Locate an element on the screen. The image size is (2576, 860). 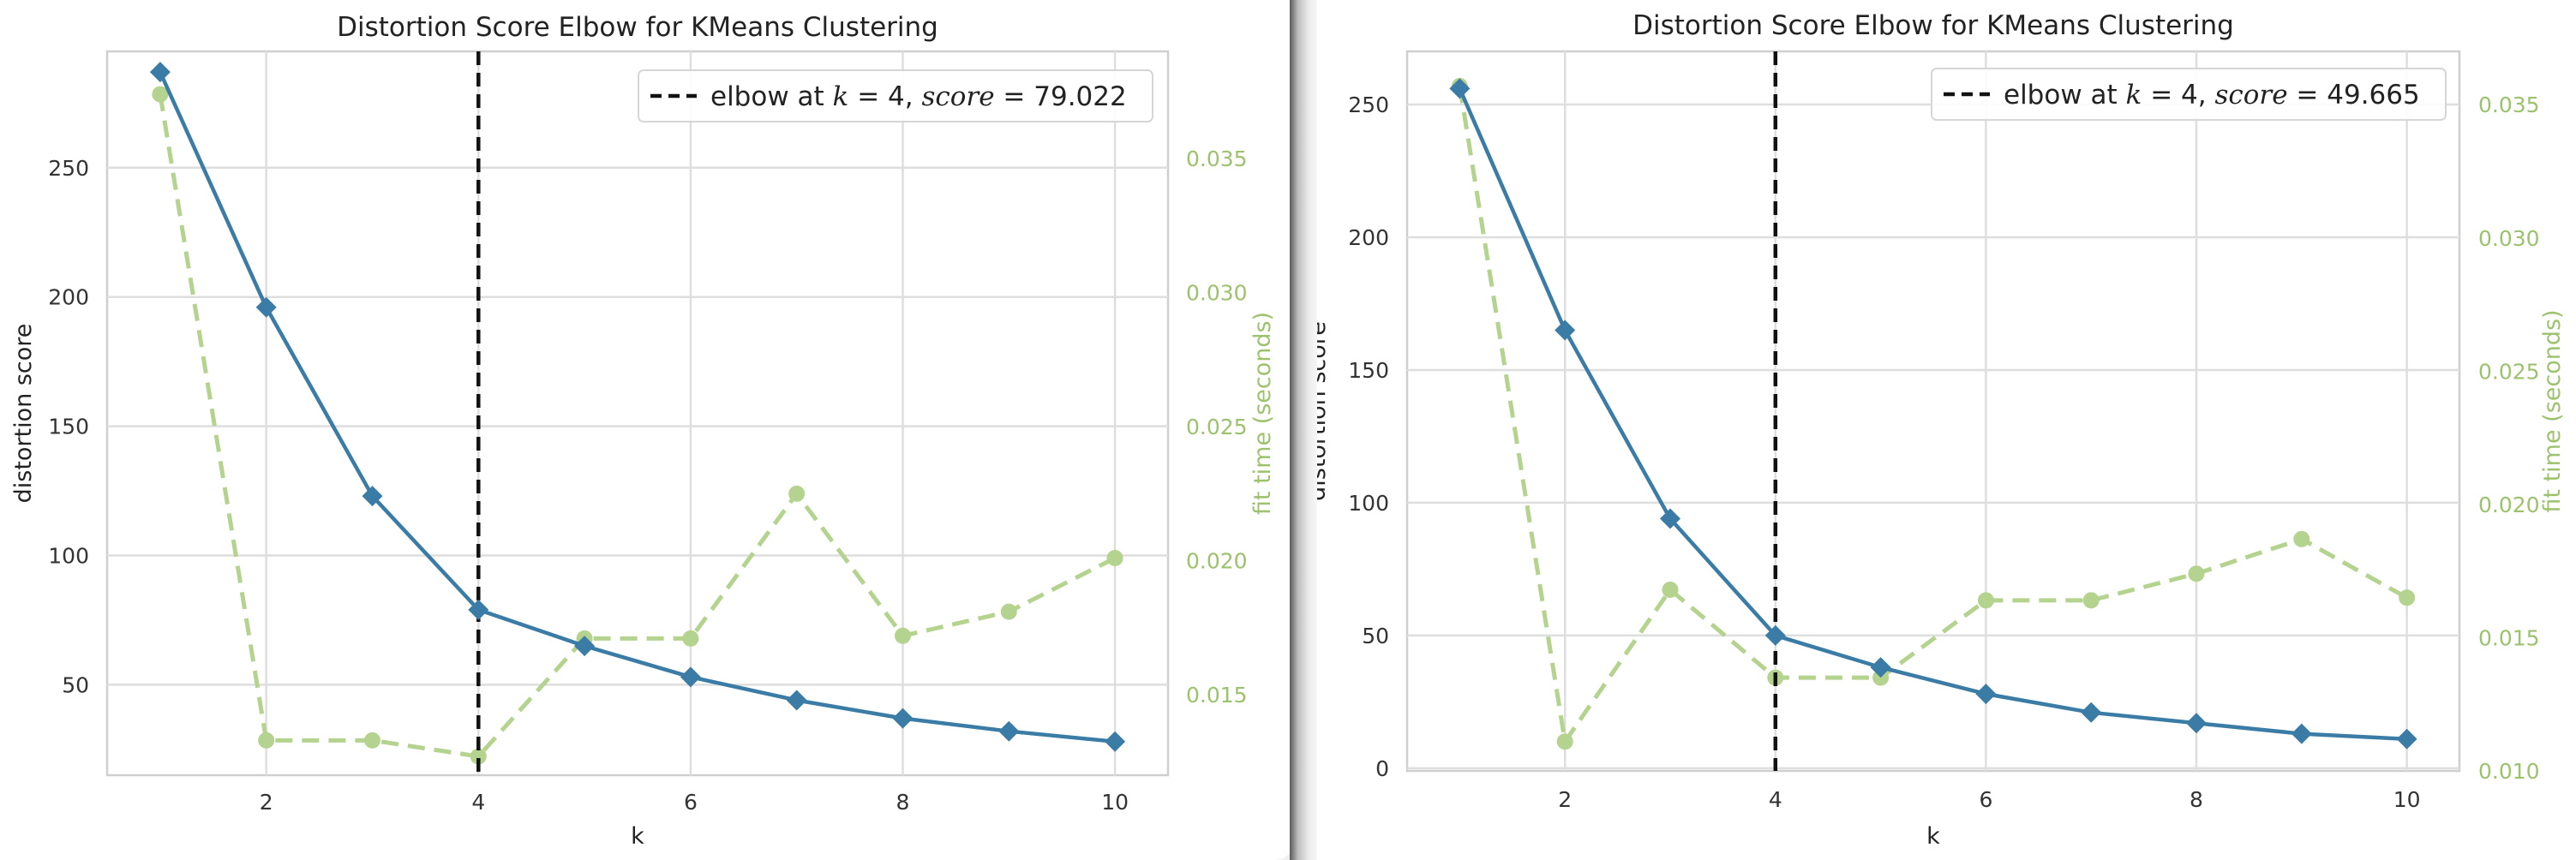
legend-label: elbow at k = 4, score = 49.665 is located at coordinates (2212, 95).